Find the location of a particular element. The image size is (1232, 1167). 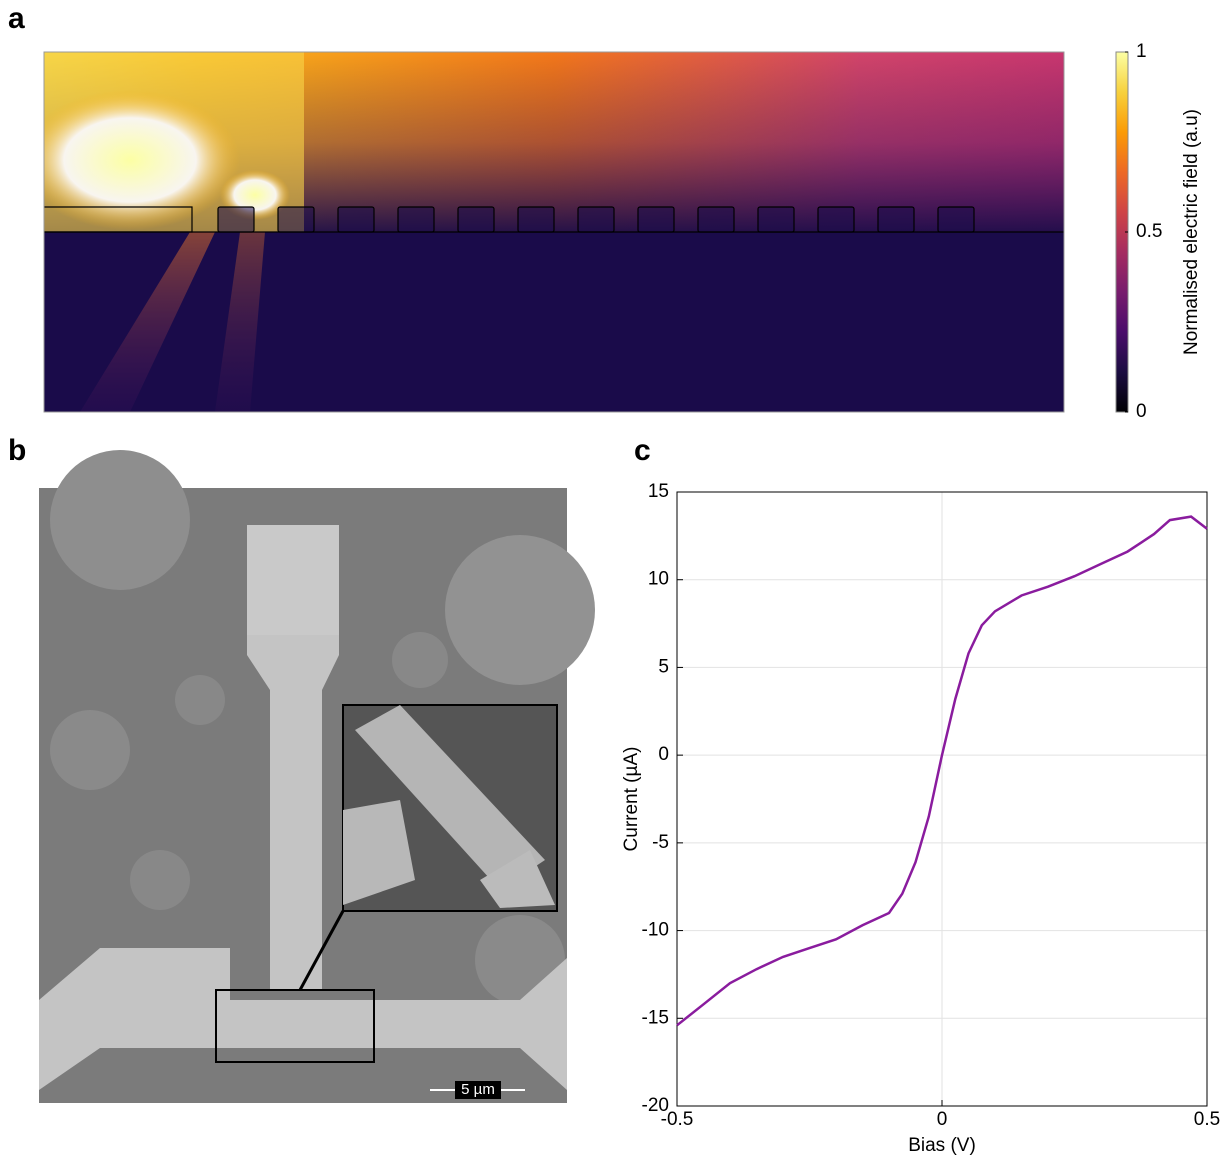

colorbar-tick-label: 0.5 is located at coordinates (1149, 231).